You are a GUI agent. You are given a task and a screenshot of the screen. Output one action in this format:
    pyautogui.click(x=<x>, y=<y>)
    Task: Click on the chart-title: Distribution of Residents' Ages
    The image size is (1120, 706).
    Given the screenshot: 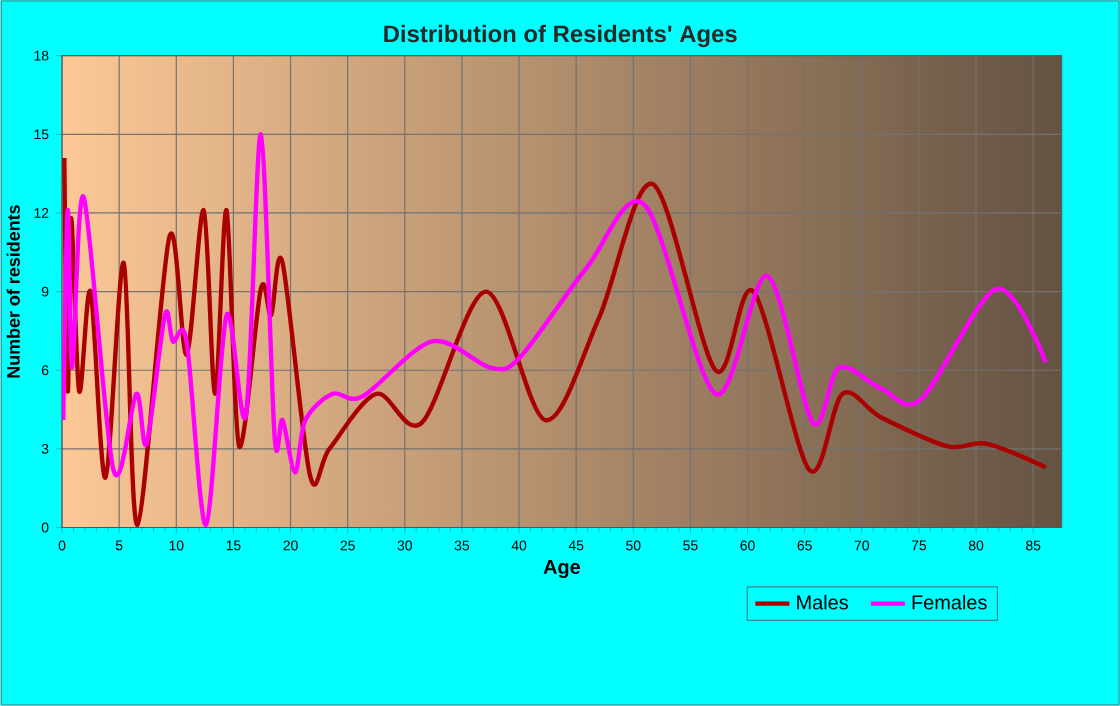 What is the action you would take?
    pyautogui.click(x=560, y=36)
    